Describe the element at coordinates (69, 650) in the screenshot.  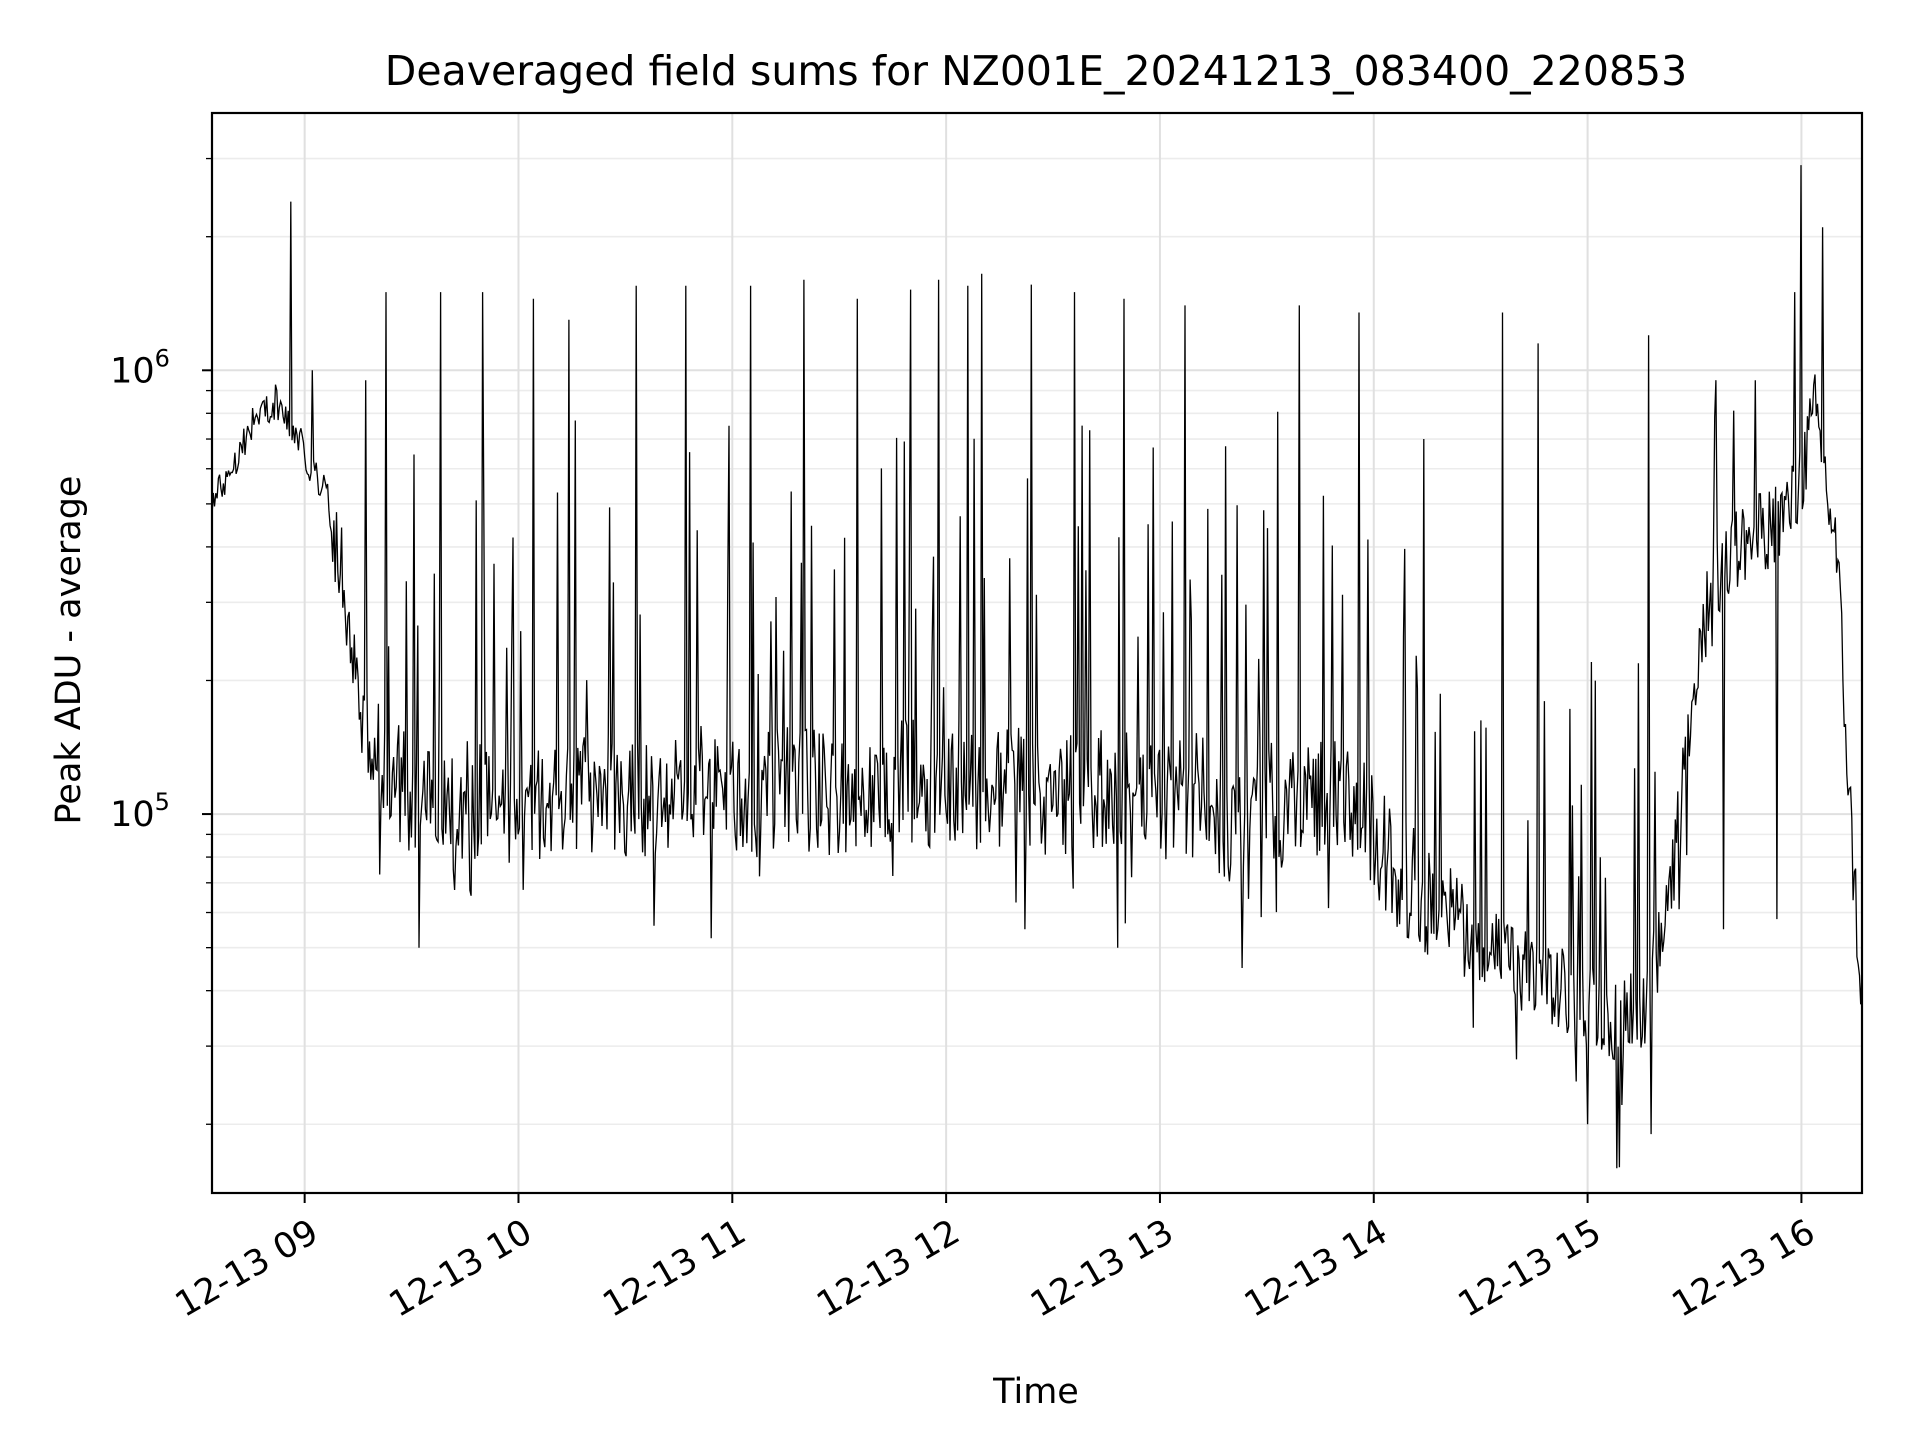
I see `y-axis-label: Peak ADU - average` at that location.